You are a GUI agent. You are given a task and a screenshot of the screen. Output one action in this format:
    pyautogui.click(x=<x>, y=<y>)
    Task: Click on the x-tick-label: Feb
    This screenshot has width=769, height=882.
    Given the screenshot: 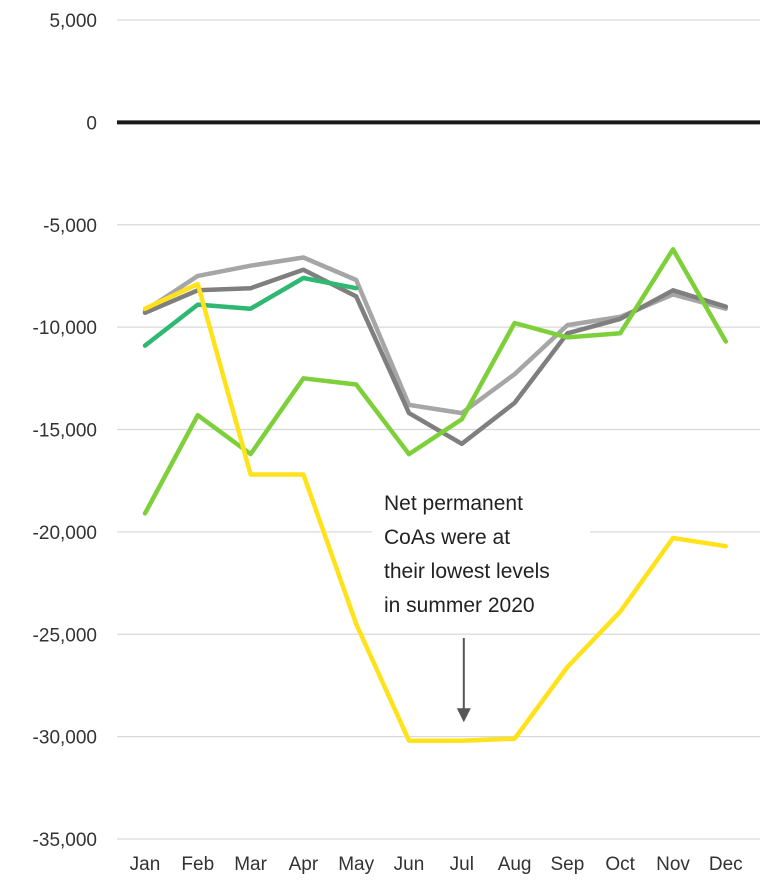 What is the action you would take?
    pyautogui.click(x=197, y=864)
    